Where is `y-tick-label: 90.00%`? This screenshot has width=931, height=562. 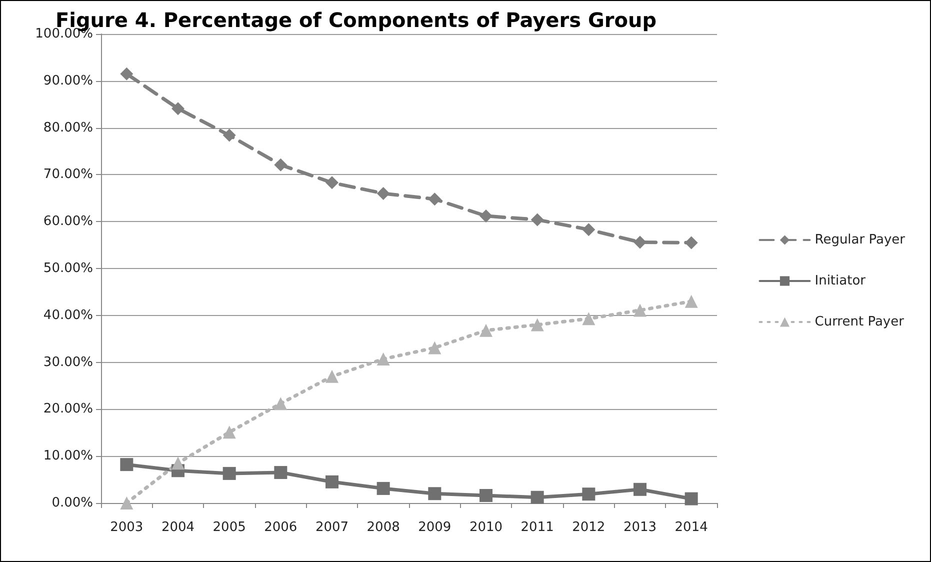
y-tick-label: 90.00% is located at coordinates (68, 80).